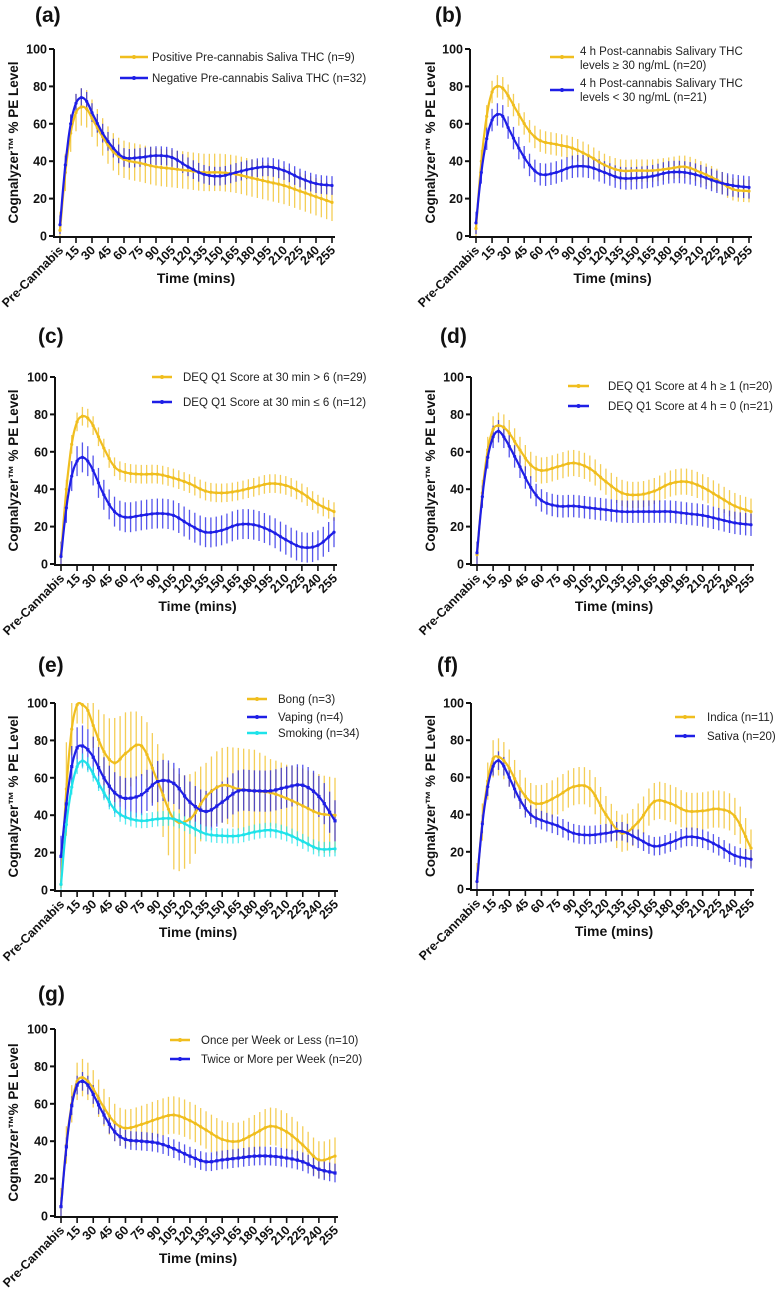  What do you see at coordinates (449, 929) in the screenshot?
I see `x-tick-label: Pre-Cannabis` at bounding box center [449, 929].